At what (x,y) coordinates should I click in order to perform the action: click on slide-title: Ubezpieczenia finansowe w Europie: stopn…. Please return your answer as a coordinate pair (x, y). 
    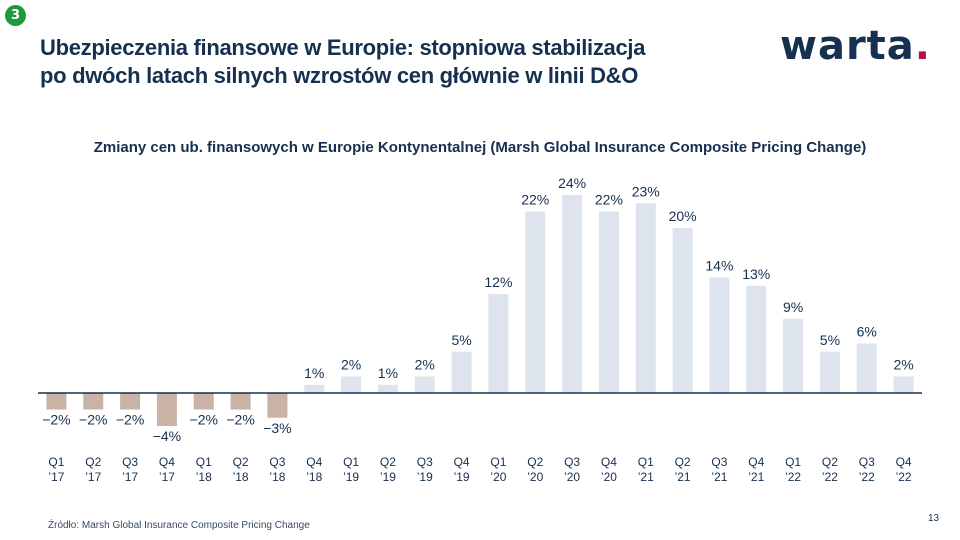
    Looking at the image, I should click on (400, 62).